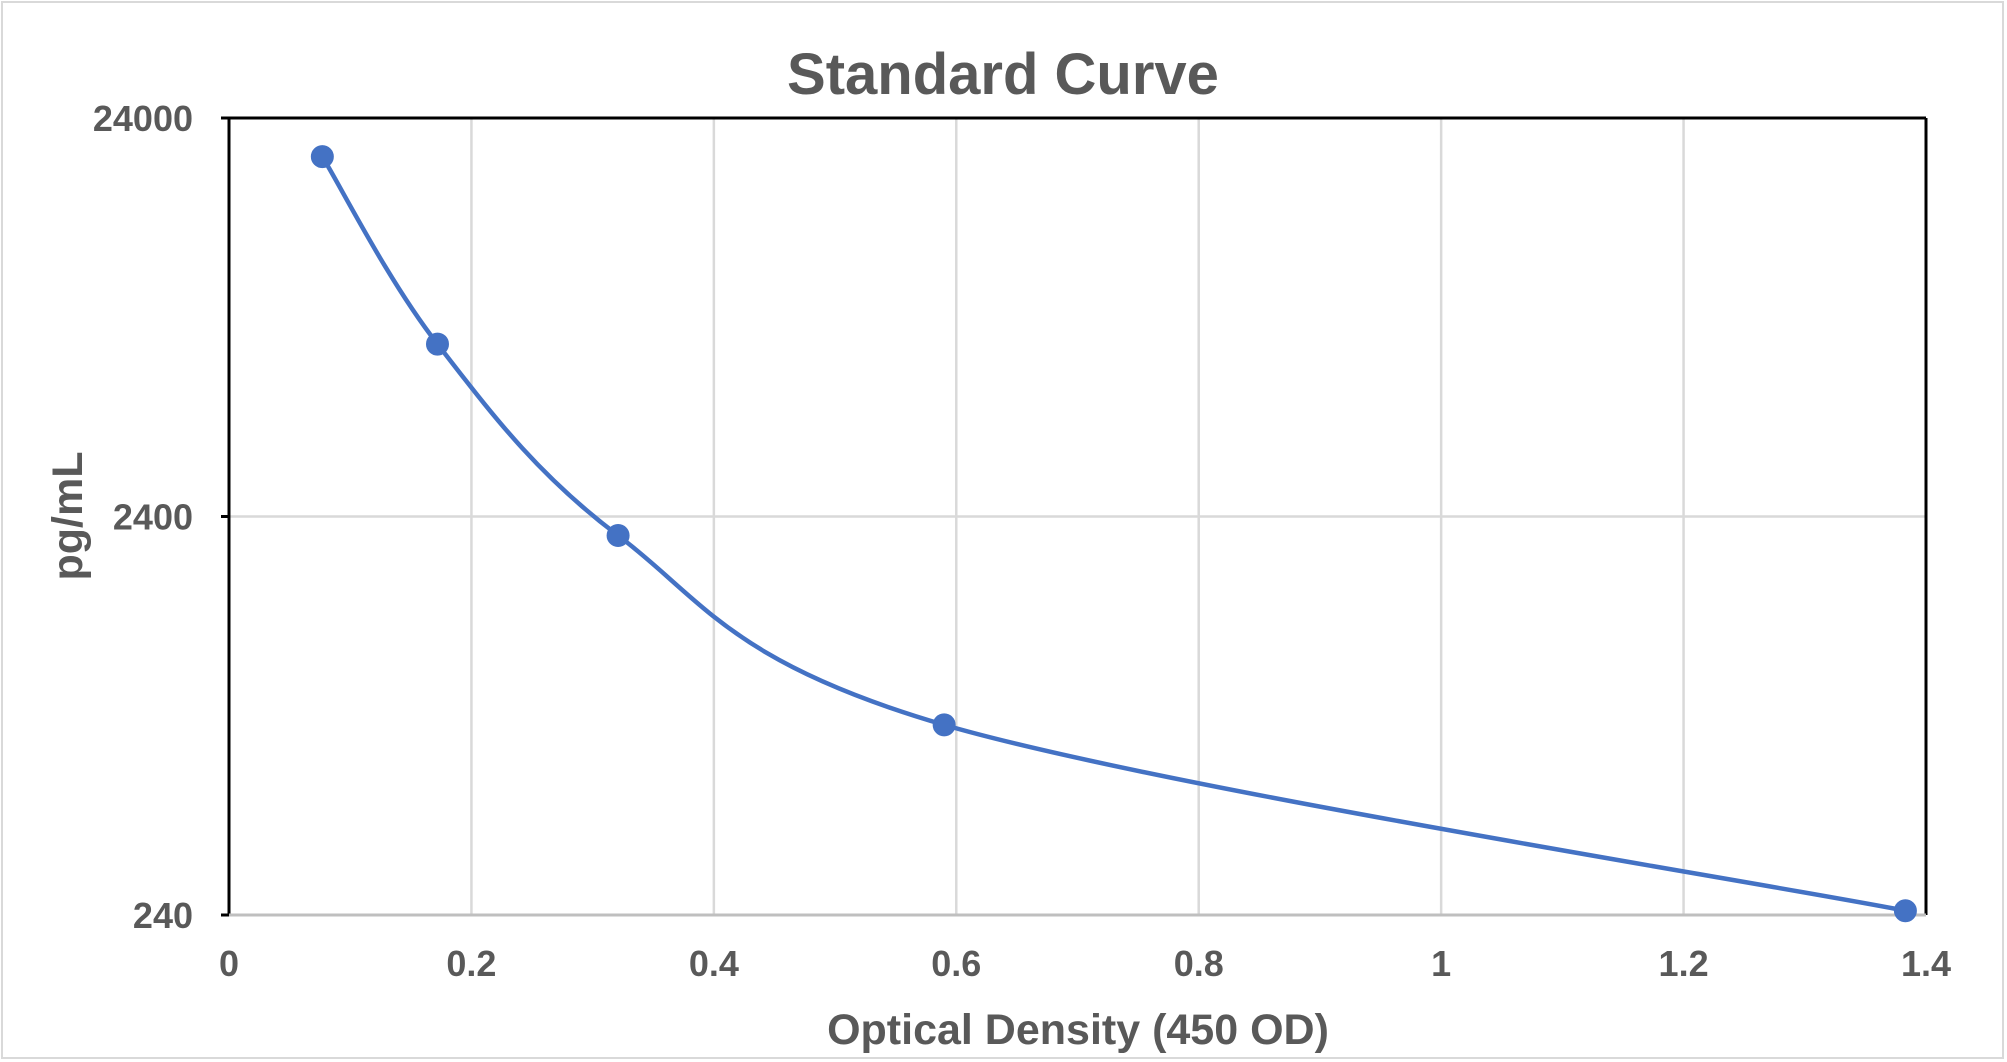  Describe the element at coordinates (1199, 963) in the screenshot. I see `x-tick-label: 0.8` at that location.